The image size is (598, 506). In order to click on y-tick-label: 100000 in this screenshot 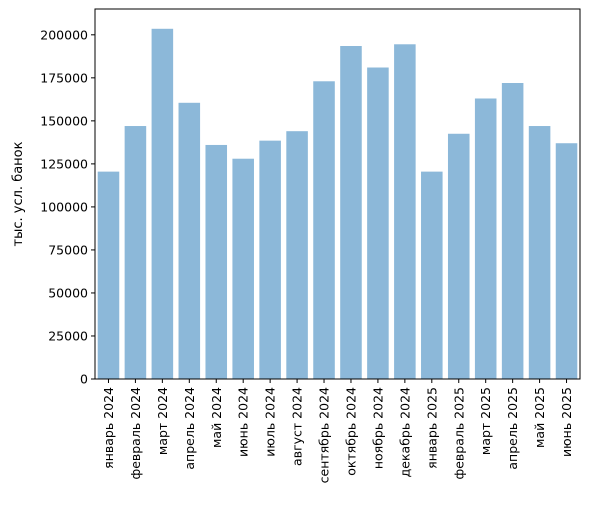, I will do `click(64, 206)`.